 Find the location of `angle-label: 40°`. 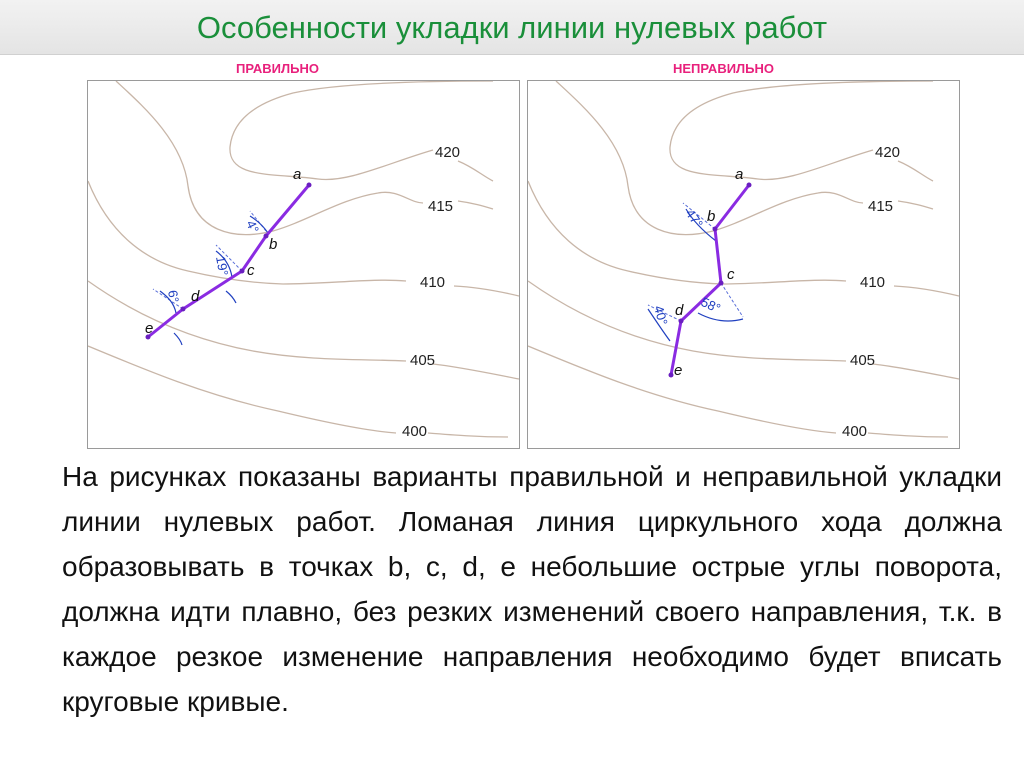

angle-label: 40° is located at coordinates (661, 315).